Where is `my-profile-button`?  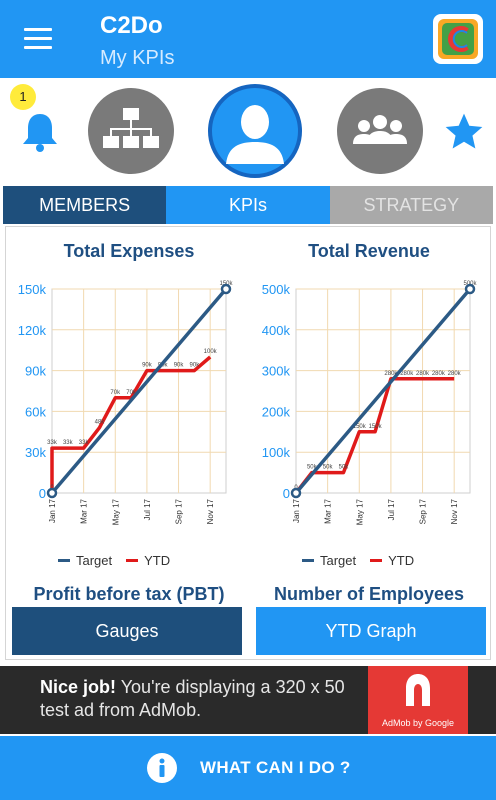 my-profile-button is located at coordinates (255, 131).